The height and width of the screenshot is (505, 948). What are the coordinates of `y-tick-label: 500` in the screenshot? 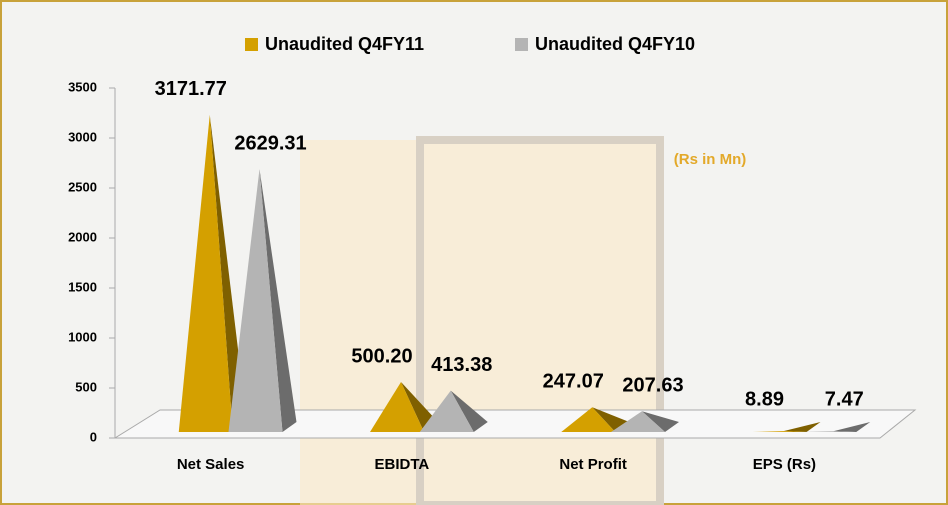 It's located at (86, 386).